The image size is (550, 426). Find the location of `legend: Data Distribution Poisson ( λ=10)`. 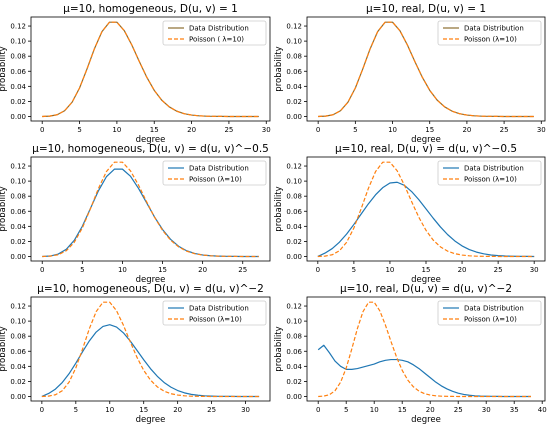

legend: Data Distribution Poisson ( λ=10) is located at coordinates (214, 33).